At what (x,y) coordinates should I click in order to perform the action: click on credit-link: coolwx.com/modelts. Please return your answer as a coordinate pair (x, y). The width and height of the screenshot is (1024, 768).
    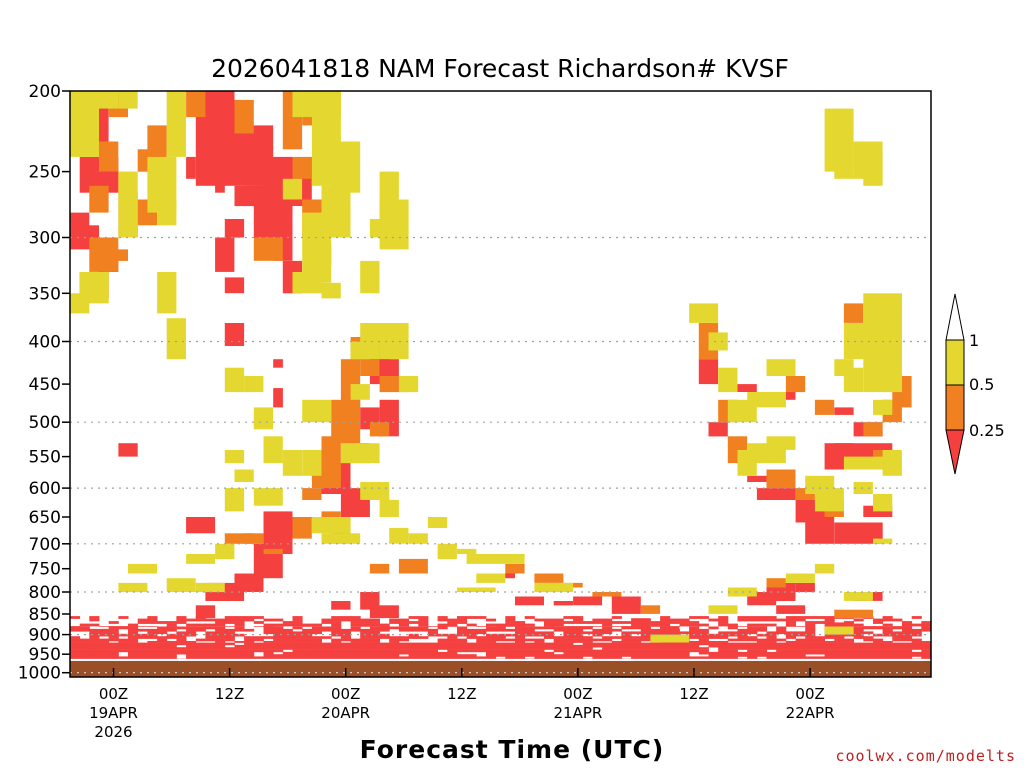
    Looking at the image, I should click on (925, 756).